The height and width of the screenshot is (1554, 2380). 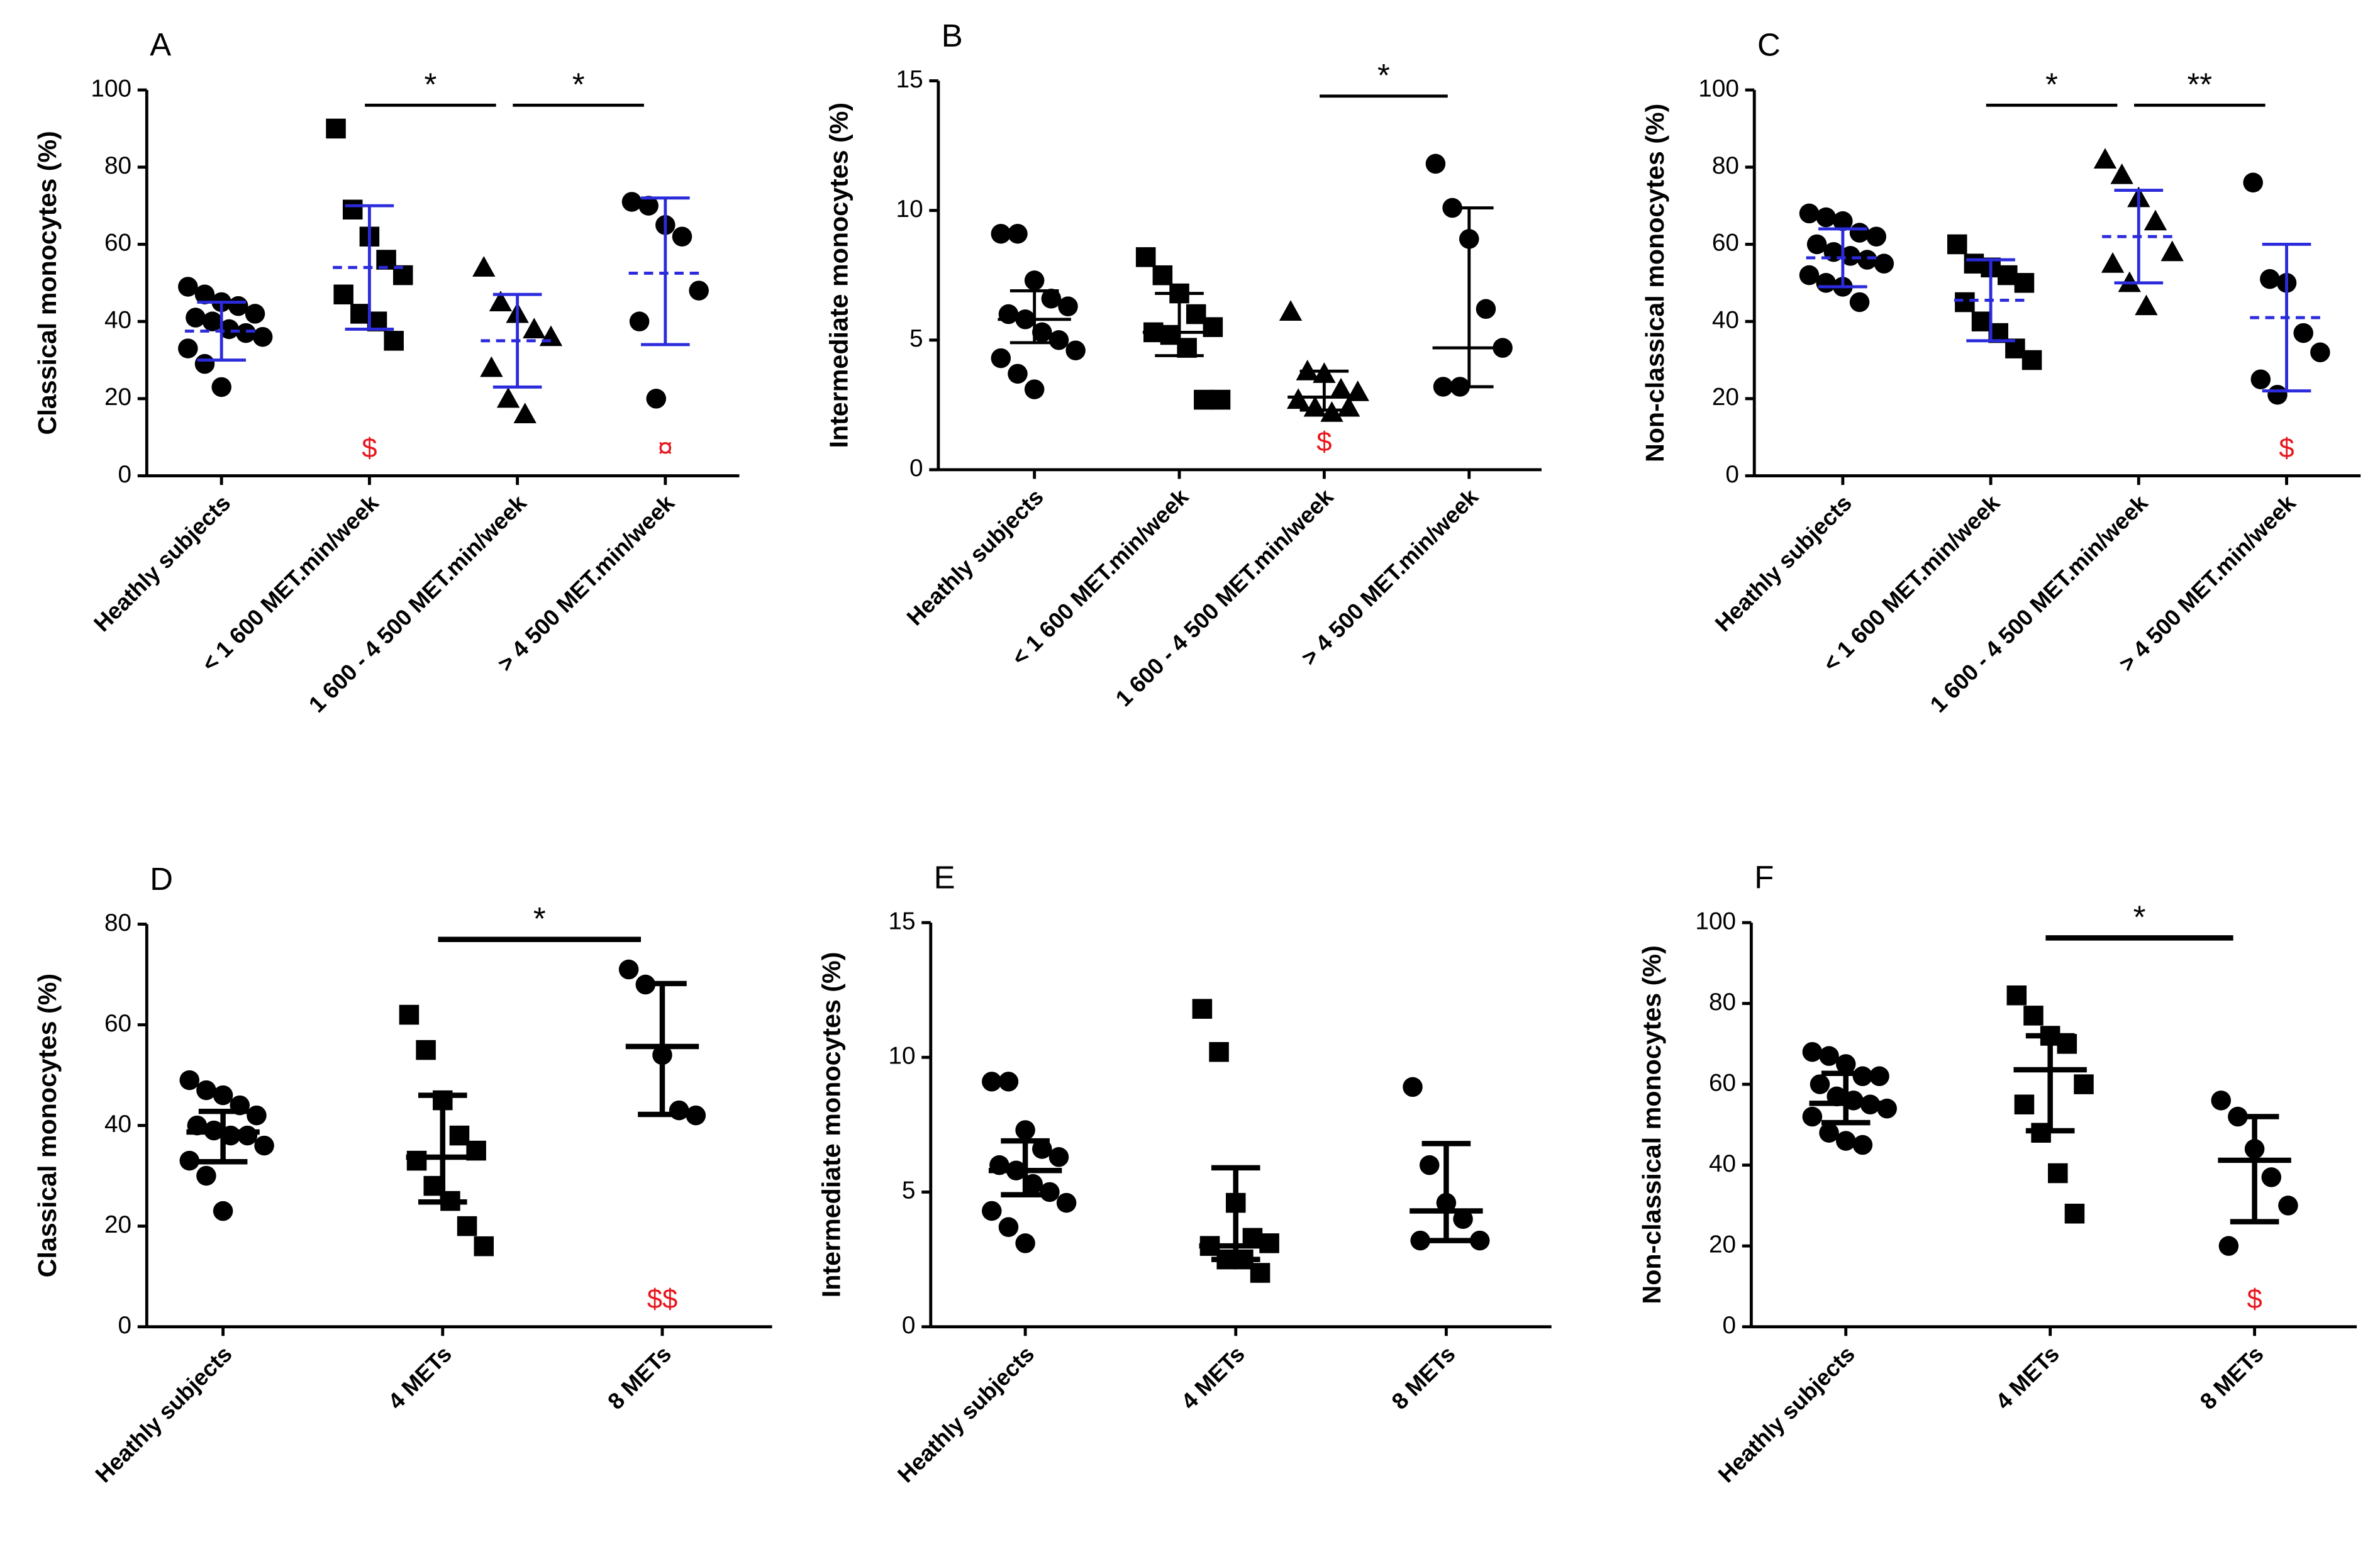 I want to click on y-tick-label: 10, so click(x=909, y=209).